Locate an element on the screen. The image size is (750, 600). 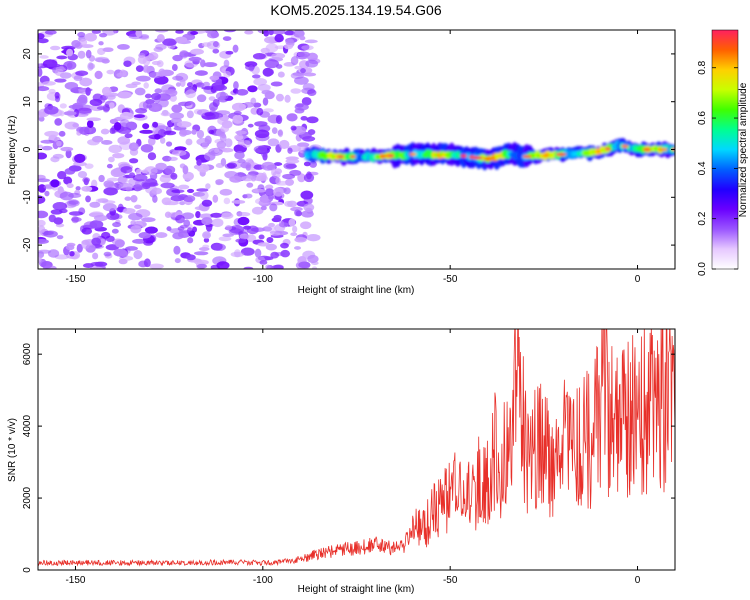
snr-y-tick-label: 4000 is located at coordinates (27, 426).